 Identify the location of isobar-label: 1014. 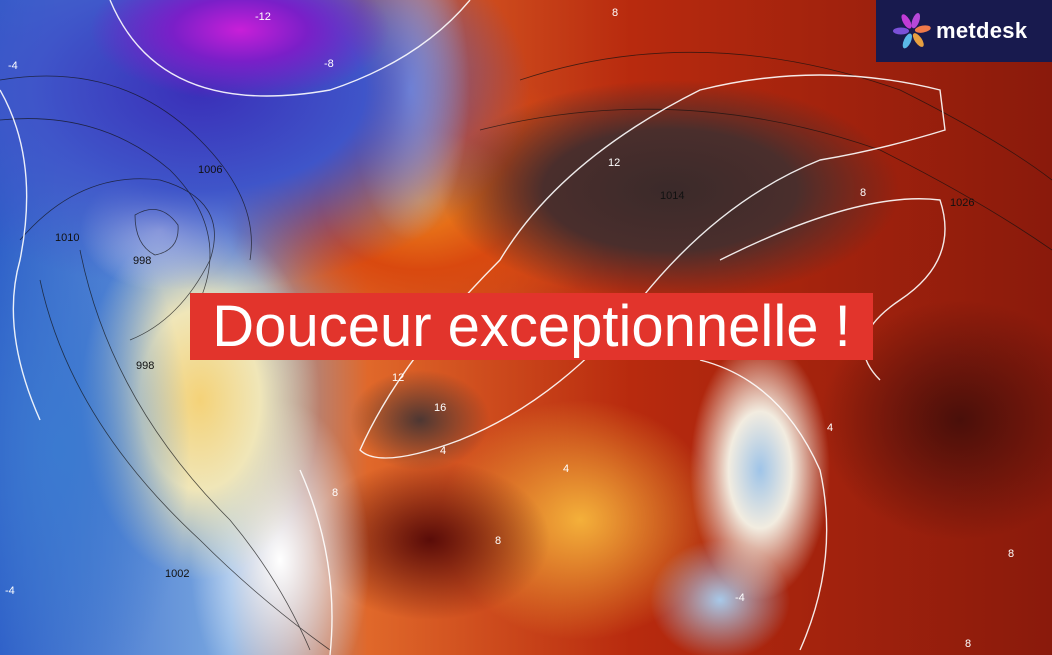
(672, 196).